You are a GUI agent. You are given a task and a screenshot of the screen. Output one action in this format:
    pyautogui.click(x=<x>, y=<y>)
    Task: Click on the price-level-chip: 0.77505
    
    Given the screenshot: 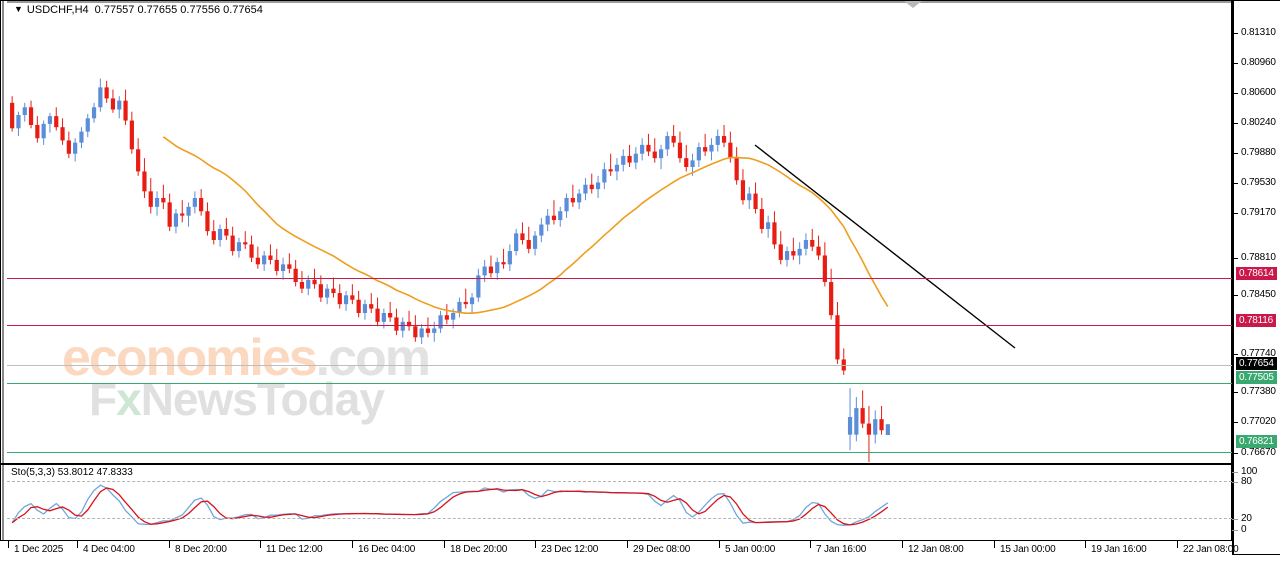 What is the action you would take?
    pyautogui.click(x=1256, y=377)
    